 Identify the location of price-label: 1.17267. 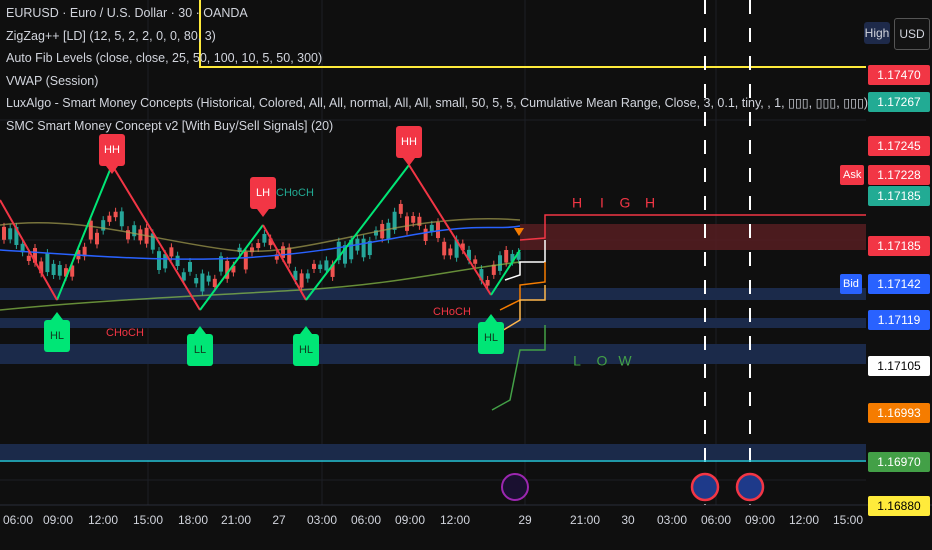
(899, 102).